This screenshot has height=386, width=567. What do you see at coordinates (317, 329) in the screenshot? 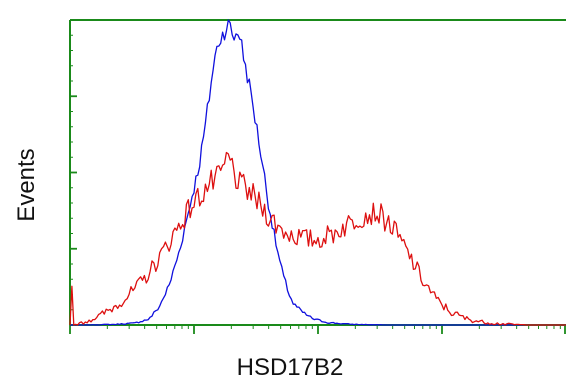
I see `x-axis-ticks` at bounding box center [317, 329].